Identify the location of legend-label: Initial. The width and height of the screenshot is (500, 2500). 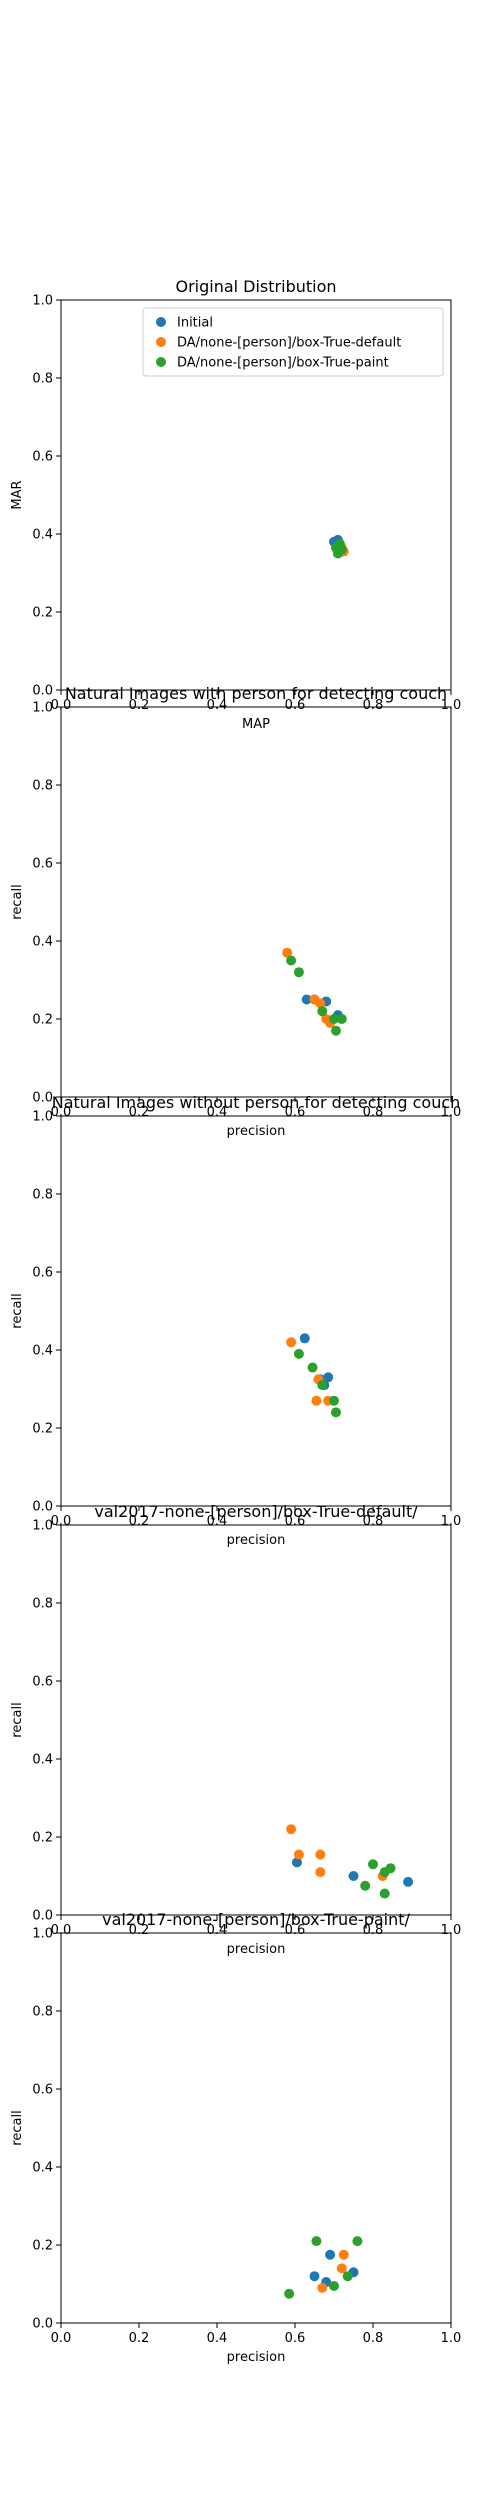
(195, 323).